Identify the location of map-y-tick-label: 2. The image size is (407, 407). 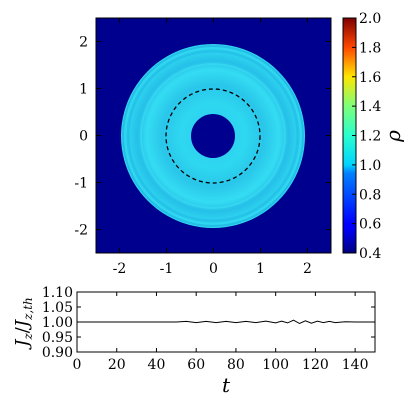
(83, 43).